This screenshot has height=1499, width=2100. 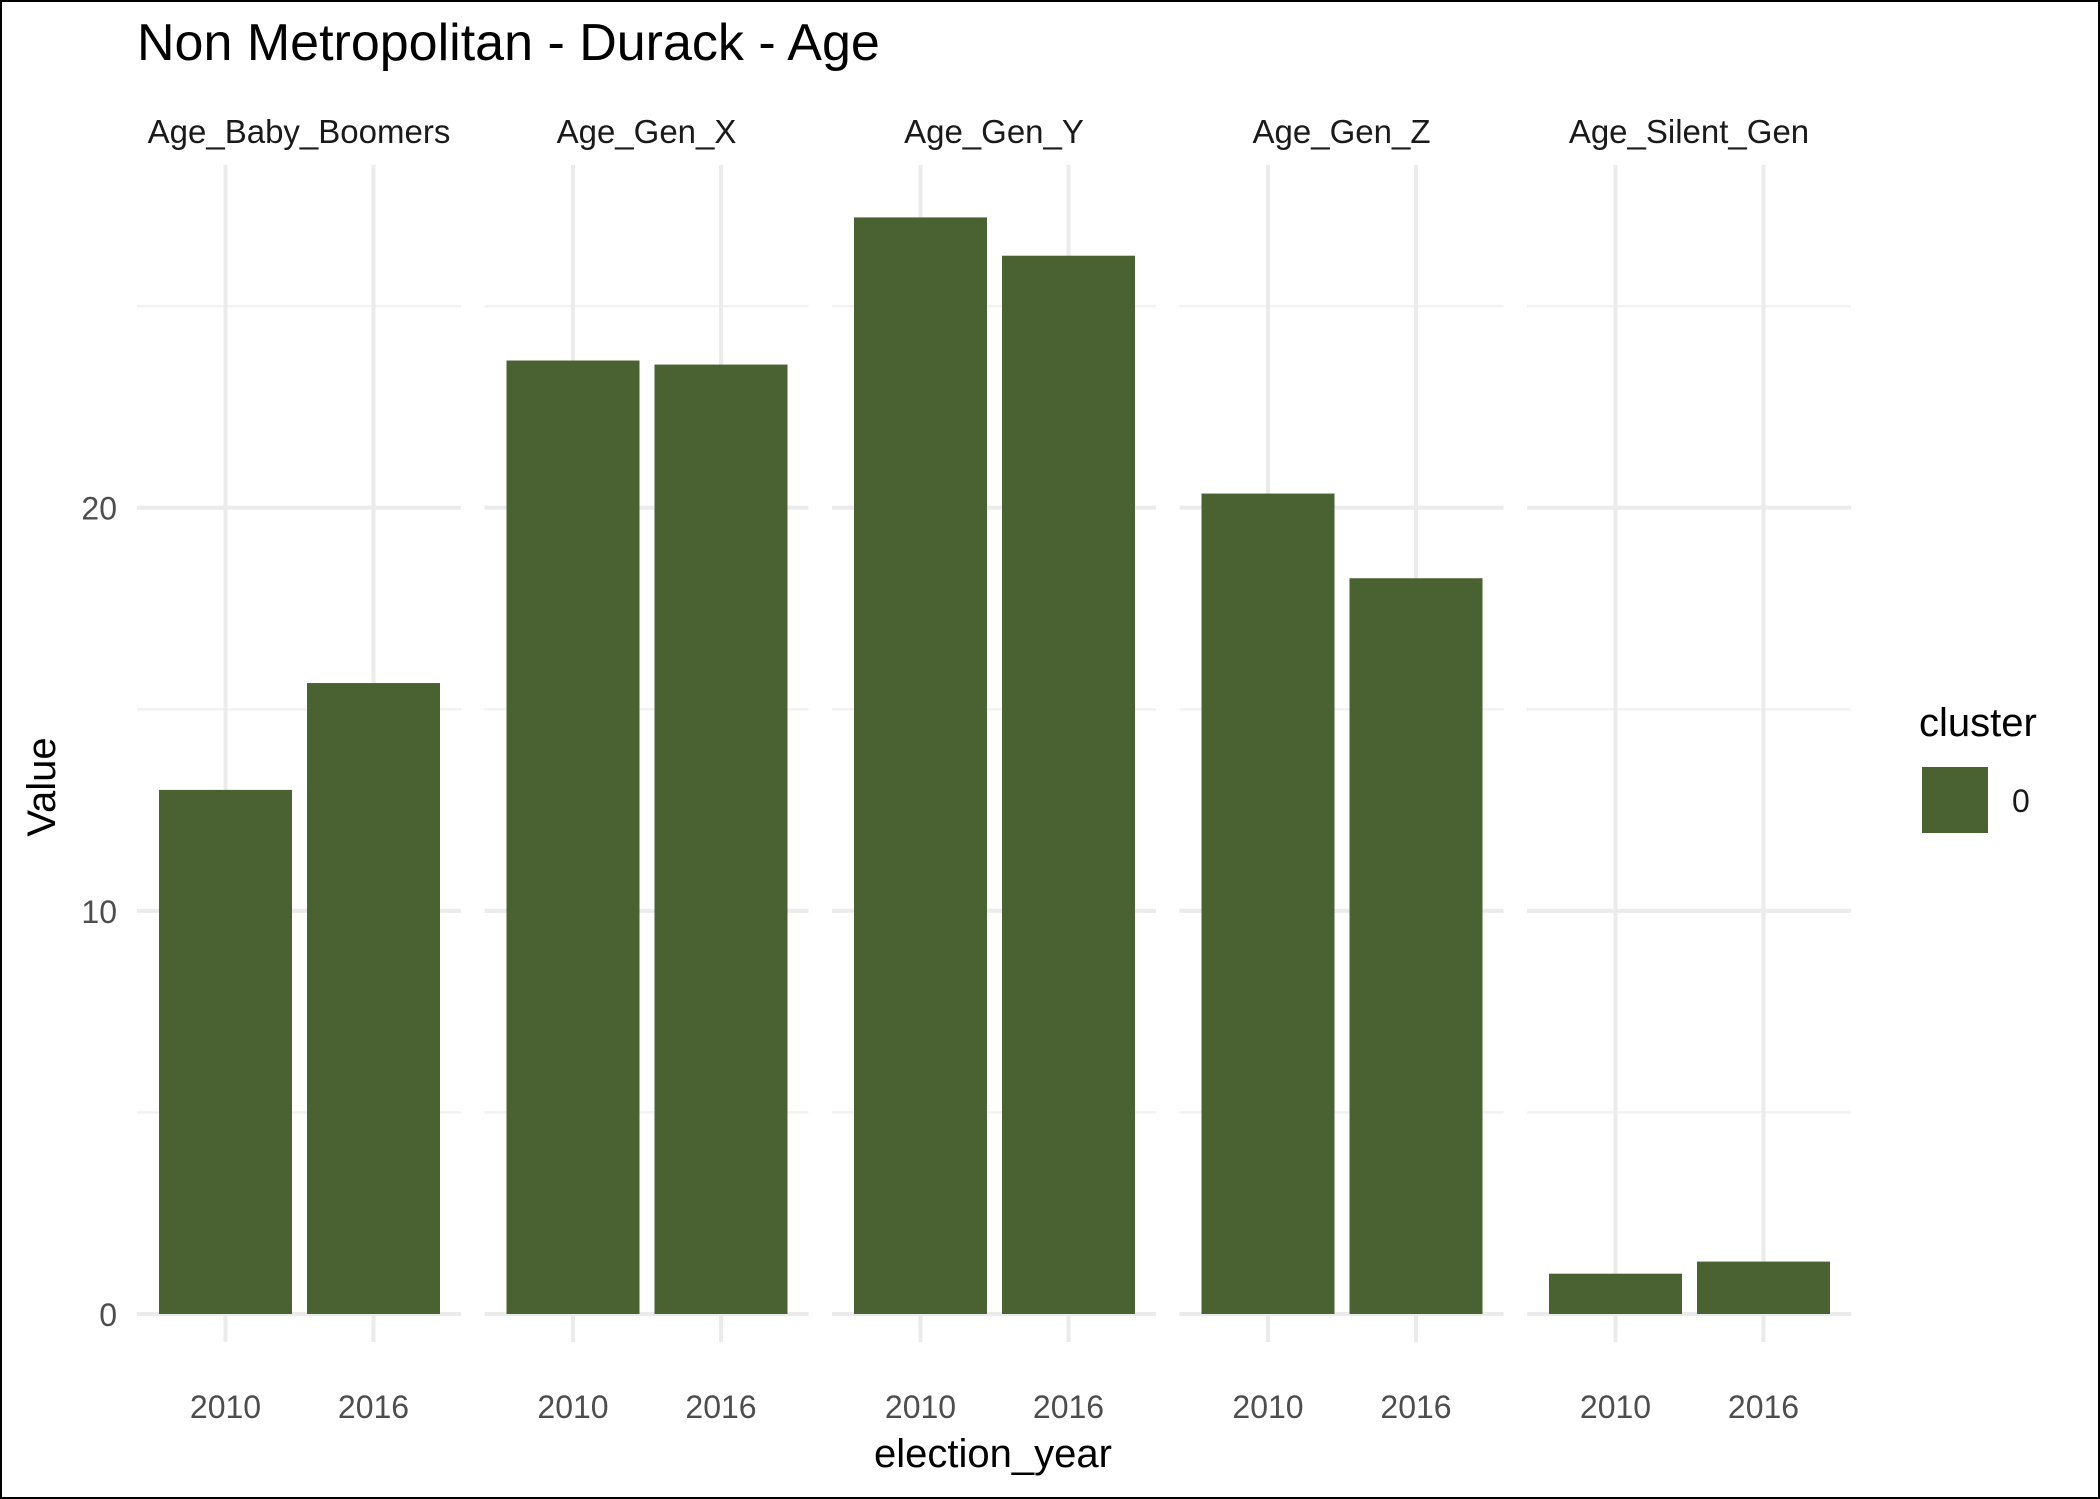 What do you see at coordinates (299, 769) in the screenshot?
I see `facet-panel: 2010 2016 Age_Baby_Boomers` at bounding box center [299, 769].